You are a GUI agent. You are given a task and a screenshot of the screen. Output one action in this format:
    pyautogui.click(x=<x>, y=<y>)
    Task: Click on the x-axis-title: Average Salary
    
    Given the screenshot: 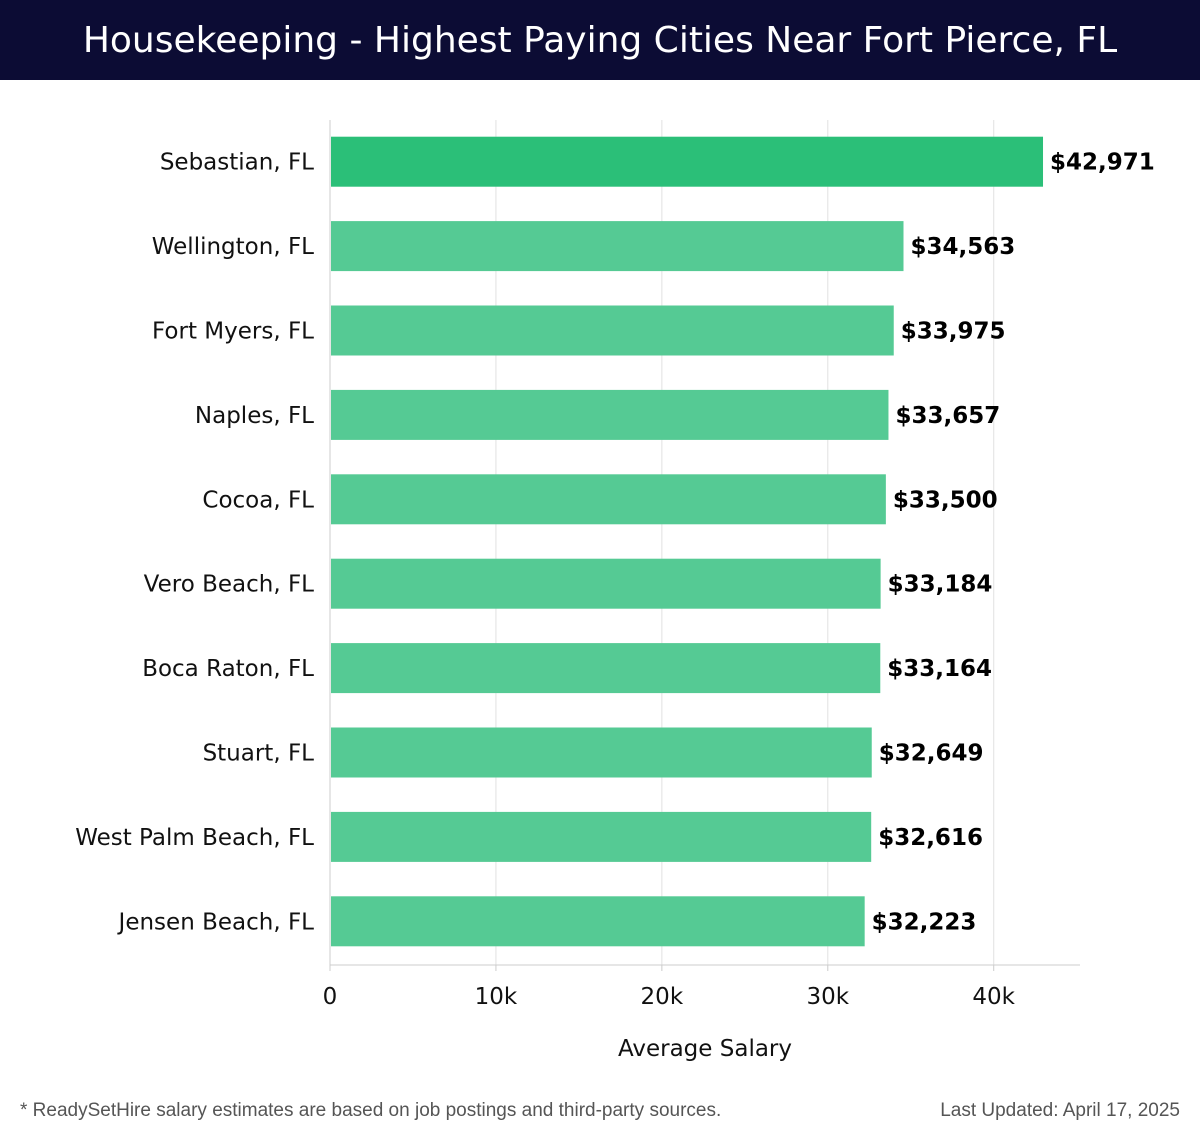 What is the action you would take?
    pyautogui.click(x=705, y=1049)
    